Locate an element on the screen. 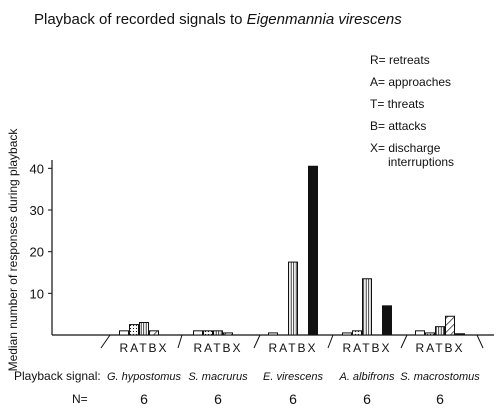 Image resolution: width=498 pixels, height=408 pixels. n-value-s-macrurus: 6 is located at coordinates (218, 399).